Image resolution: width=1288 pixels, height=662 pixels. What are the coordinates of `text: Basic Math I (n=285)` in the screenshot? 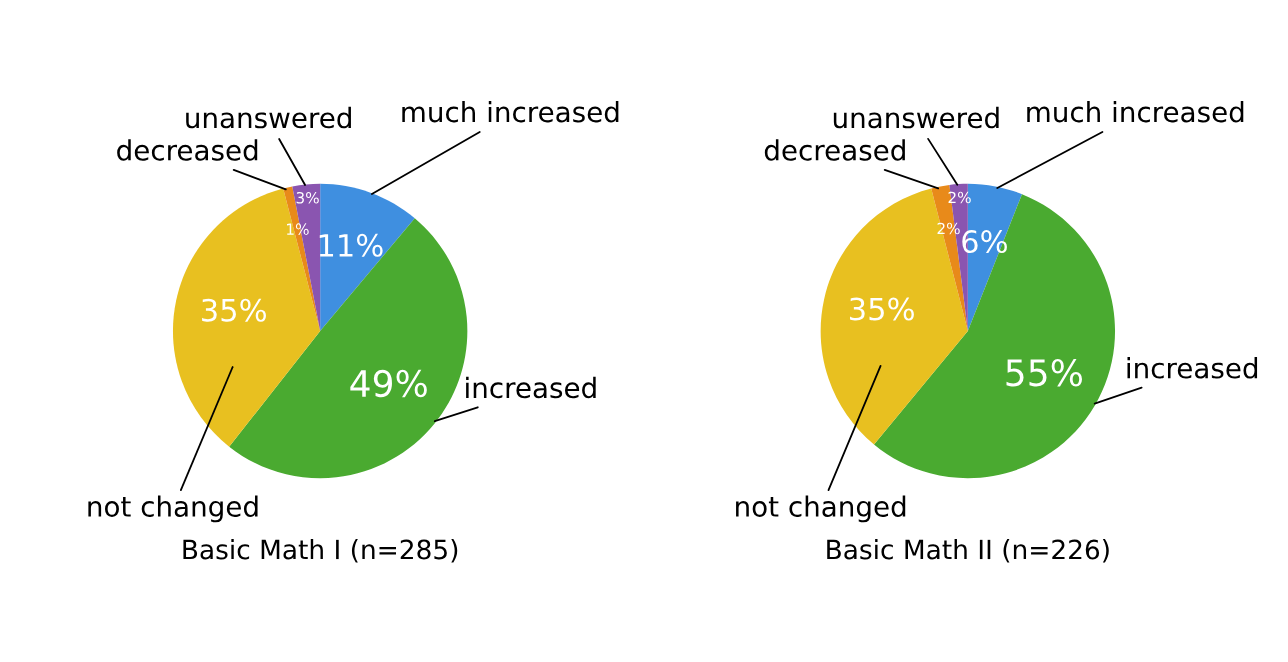 It's located at (320, 551).